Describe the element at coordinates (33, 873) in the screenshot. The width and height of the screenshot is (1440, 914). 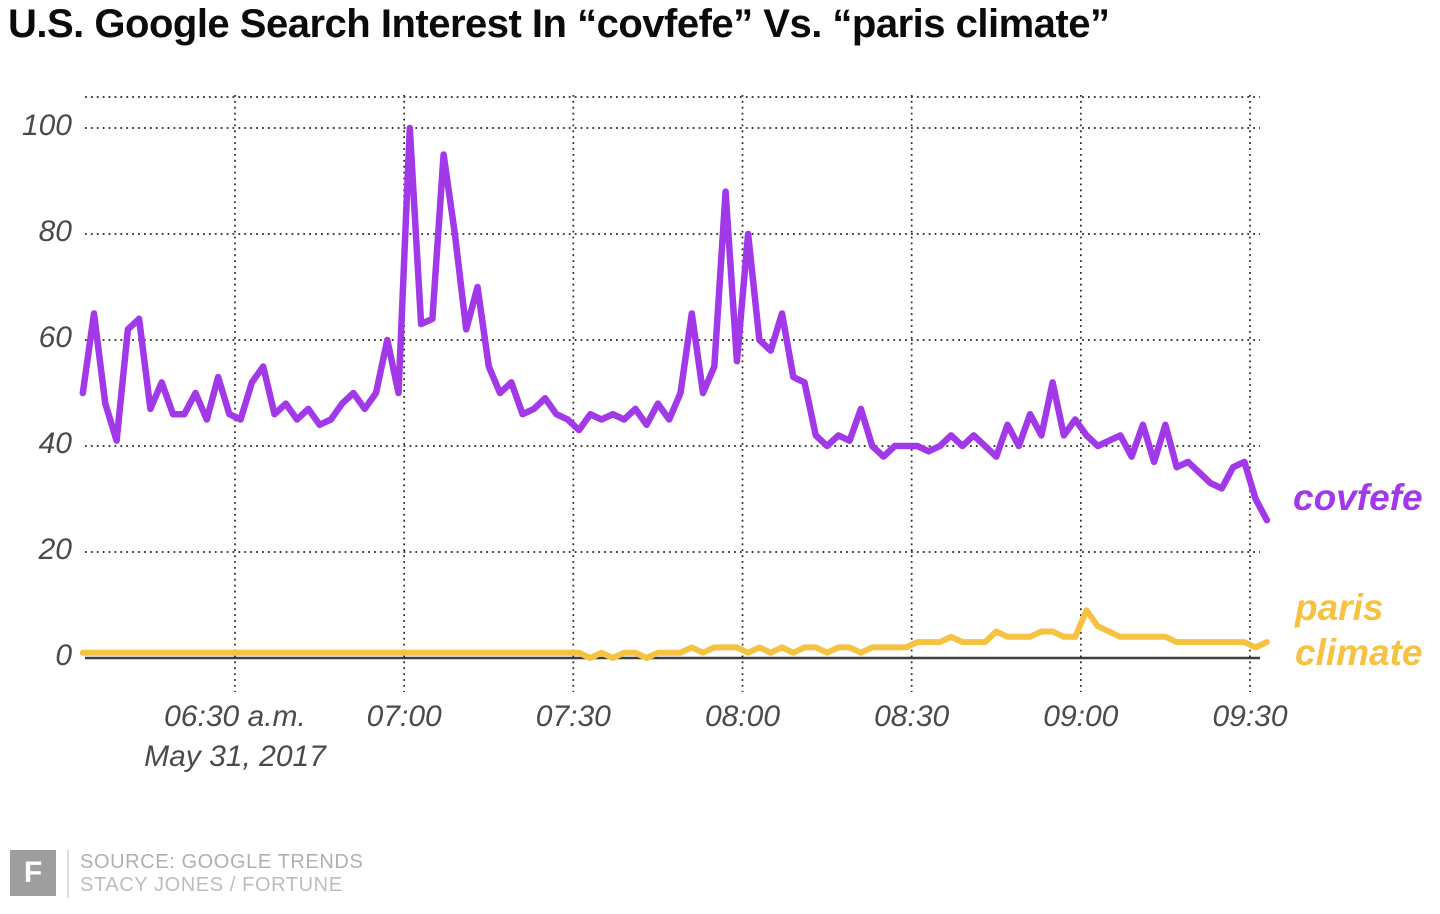
I see `fortune-logo: F` at that location.